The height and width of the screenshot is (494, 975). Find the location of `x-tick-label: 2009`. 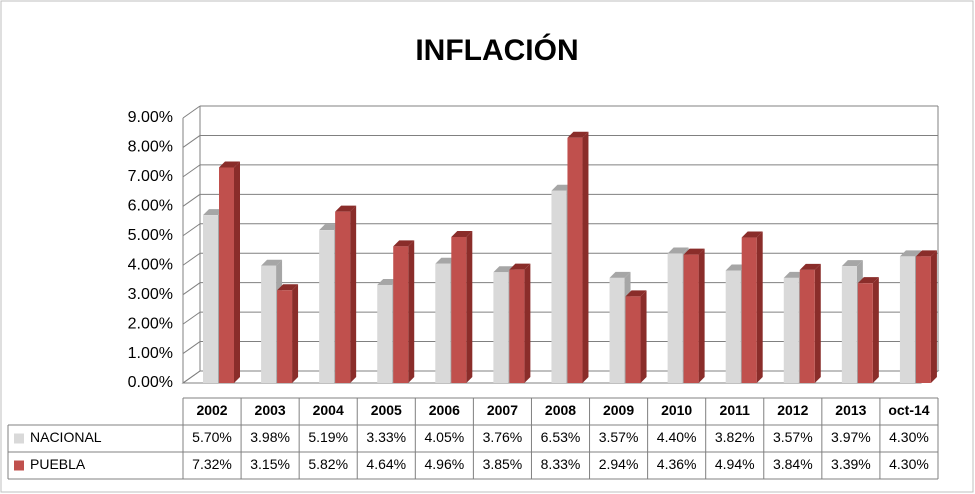

x-tick-label: 2009 is located at coordinates (618, 410).